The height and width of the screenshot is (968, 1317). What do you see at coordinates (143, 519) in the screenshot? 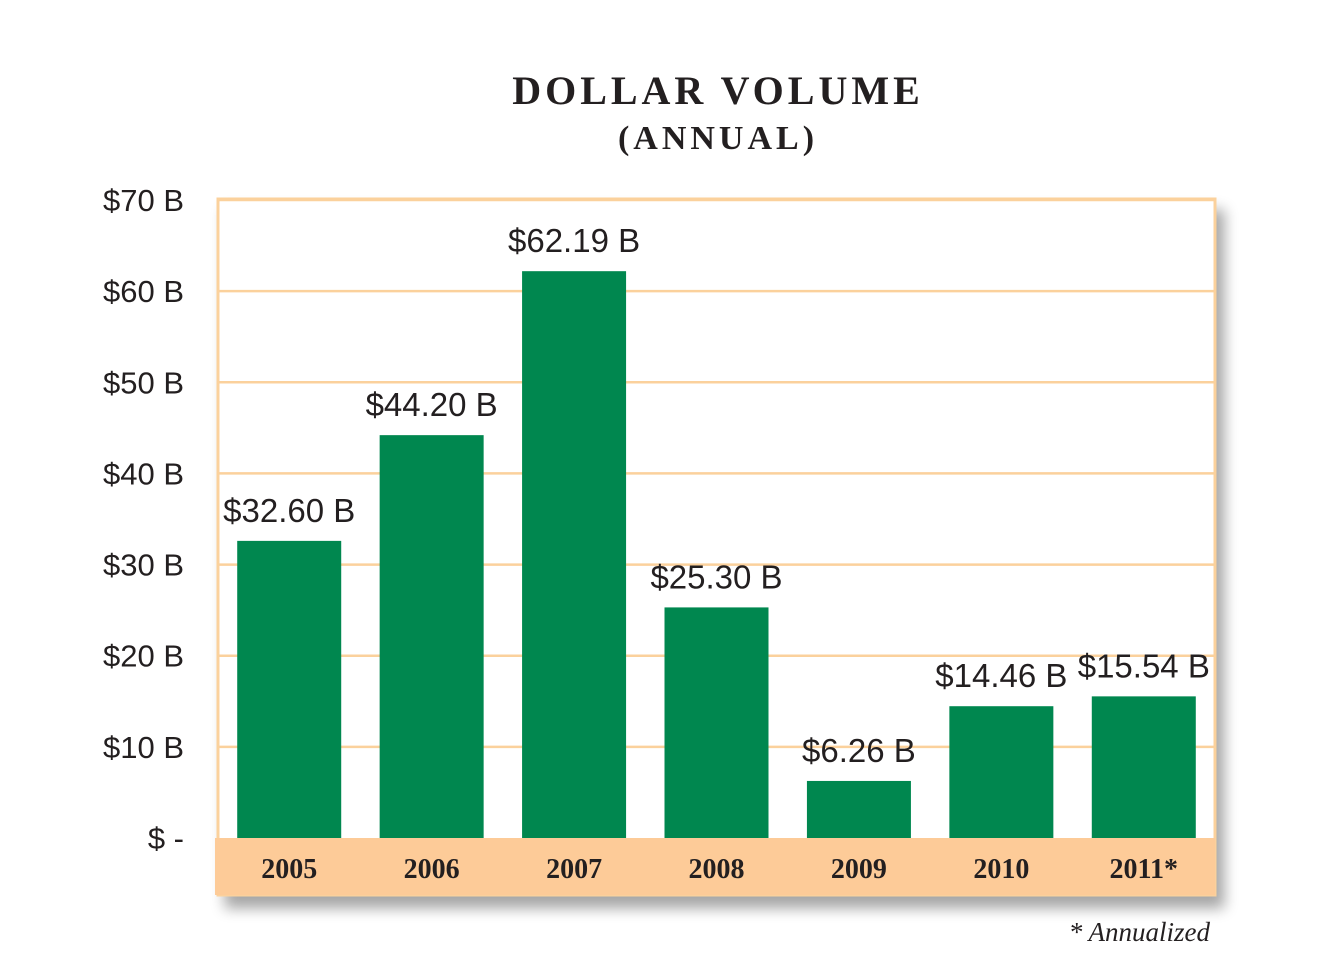
I see `y-axis: $ - $10 B $20 B $30 B $40 B $50 B $60 B $70 B` at bounding box center [143, 519].